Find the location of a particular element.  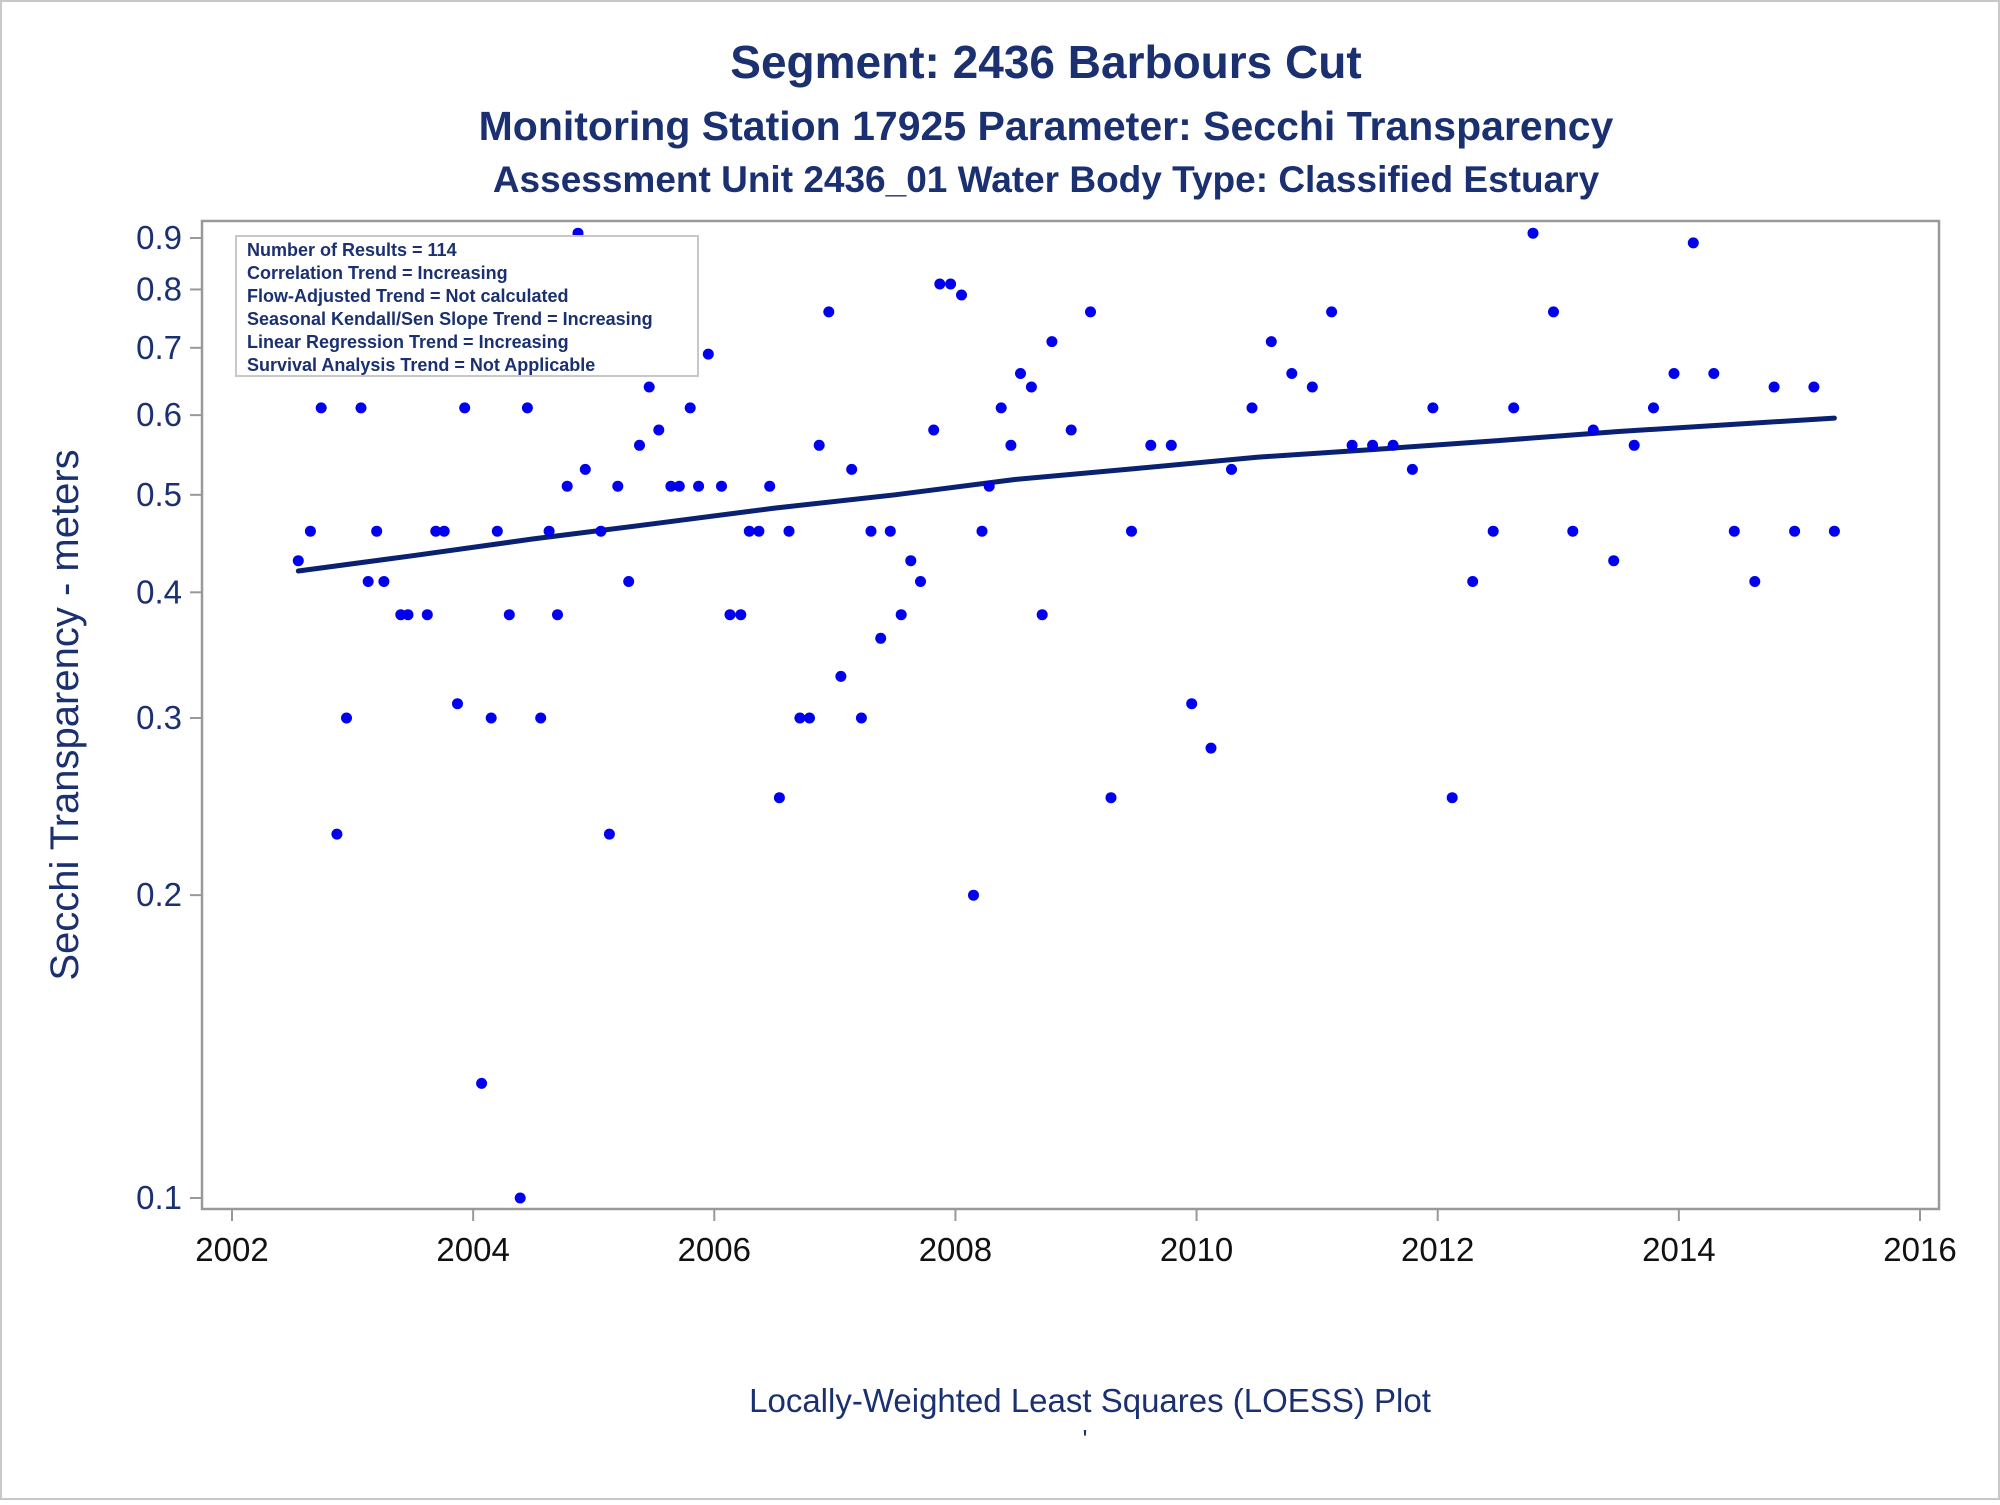

x-tick-label: 2002 is located at coordinates (231, 1249).